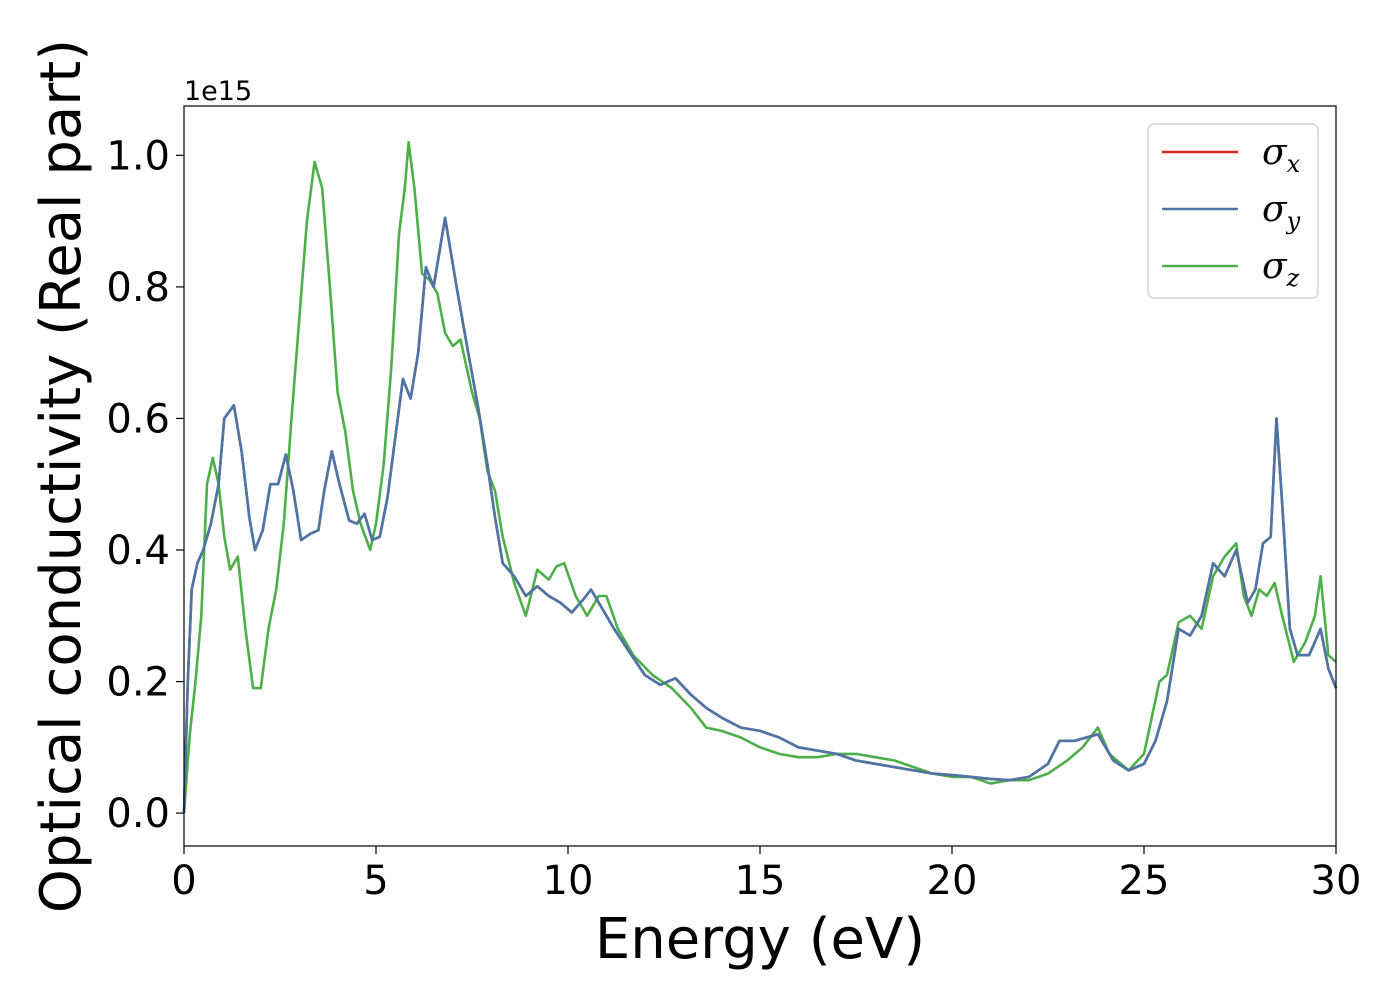 The width and height of the screenshot is (1400, 1000). I want to click on y-axis-ticks: 0.0 0.2 0.4 0.6 0.8 1.0, so click(145, 485).